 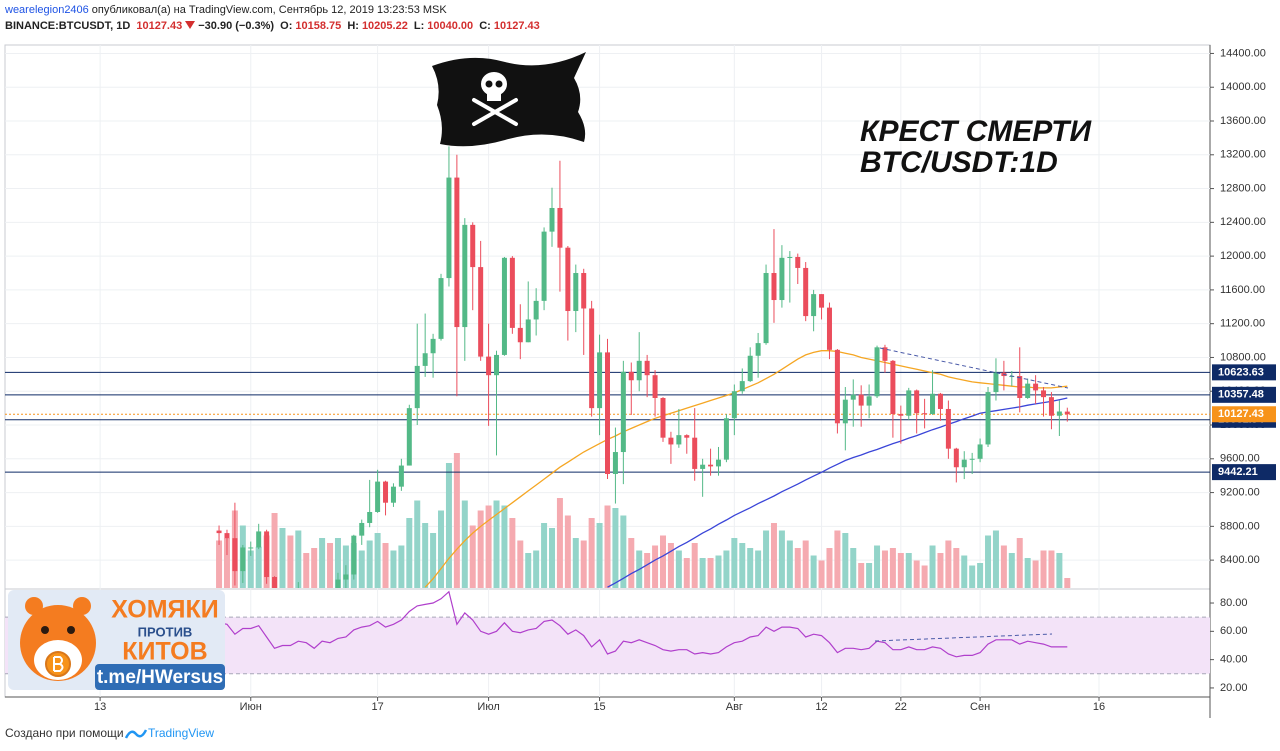 I want to click on change: −30.90 (−0.3%), so click(x=236, y=26).